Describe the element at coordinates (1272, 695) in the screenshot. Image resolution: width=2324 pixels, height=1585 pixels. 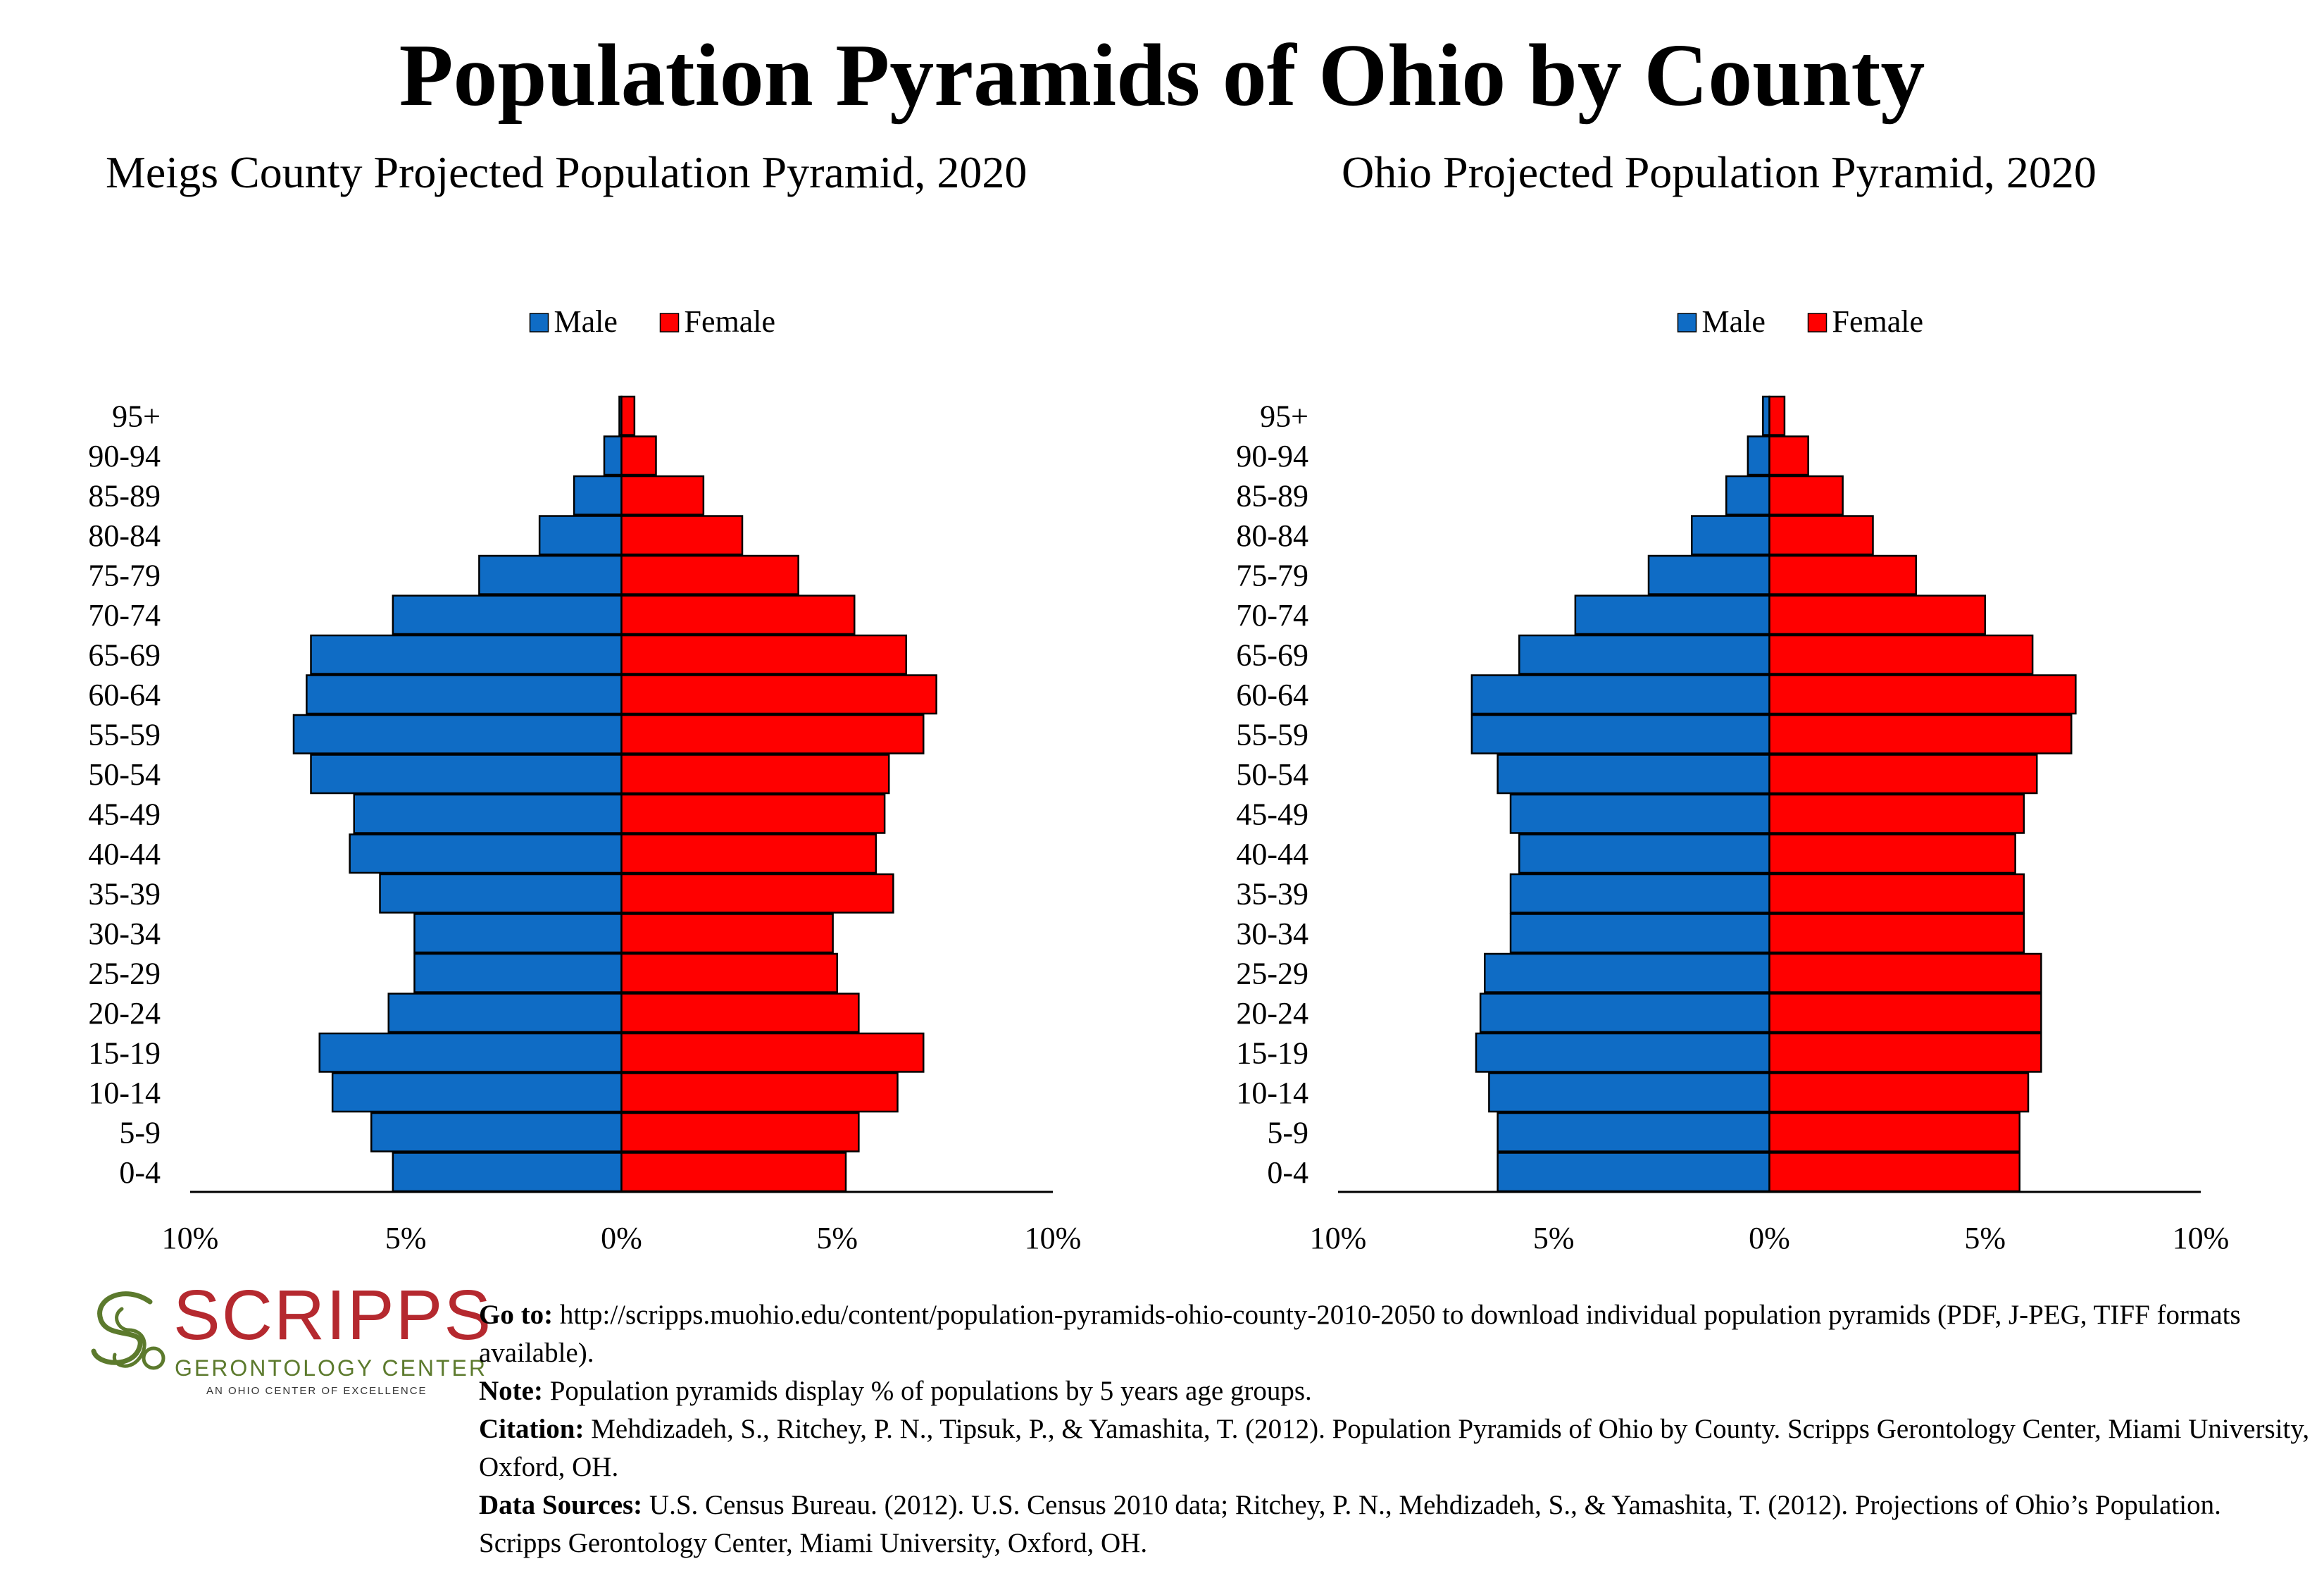
I see `age-group-label: 60-64` at that location.